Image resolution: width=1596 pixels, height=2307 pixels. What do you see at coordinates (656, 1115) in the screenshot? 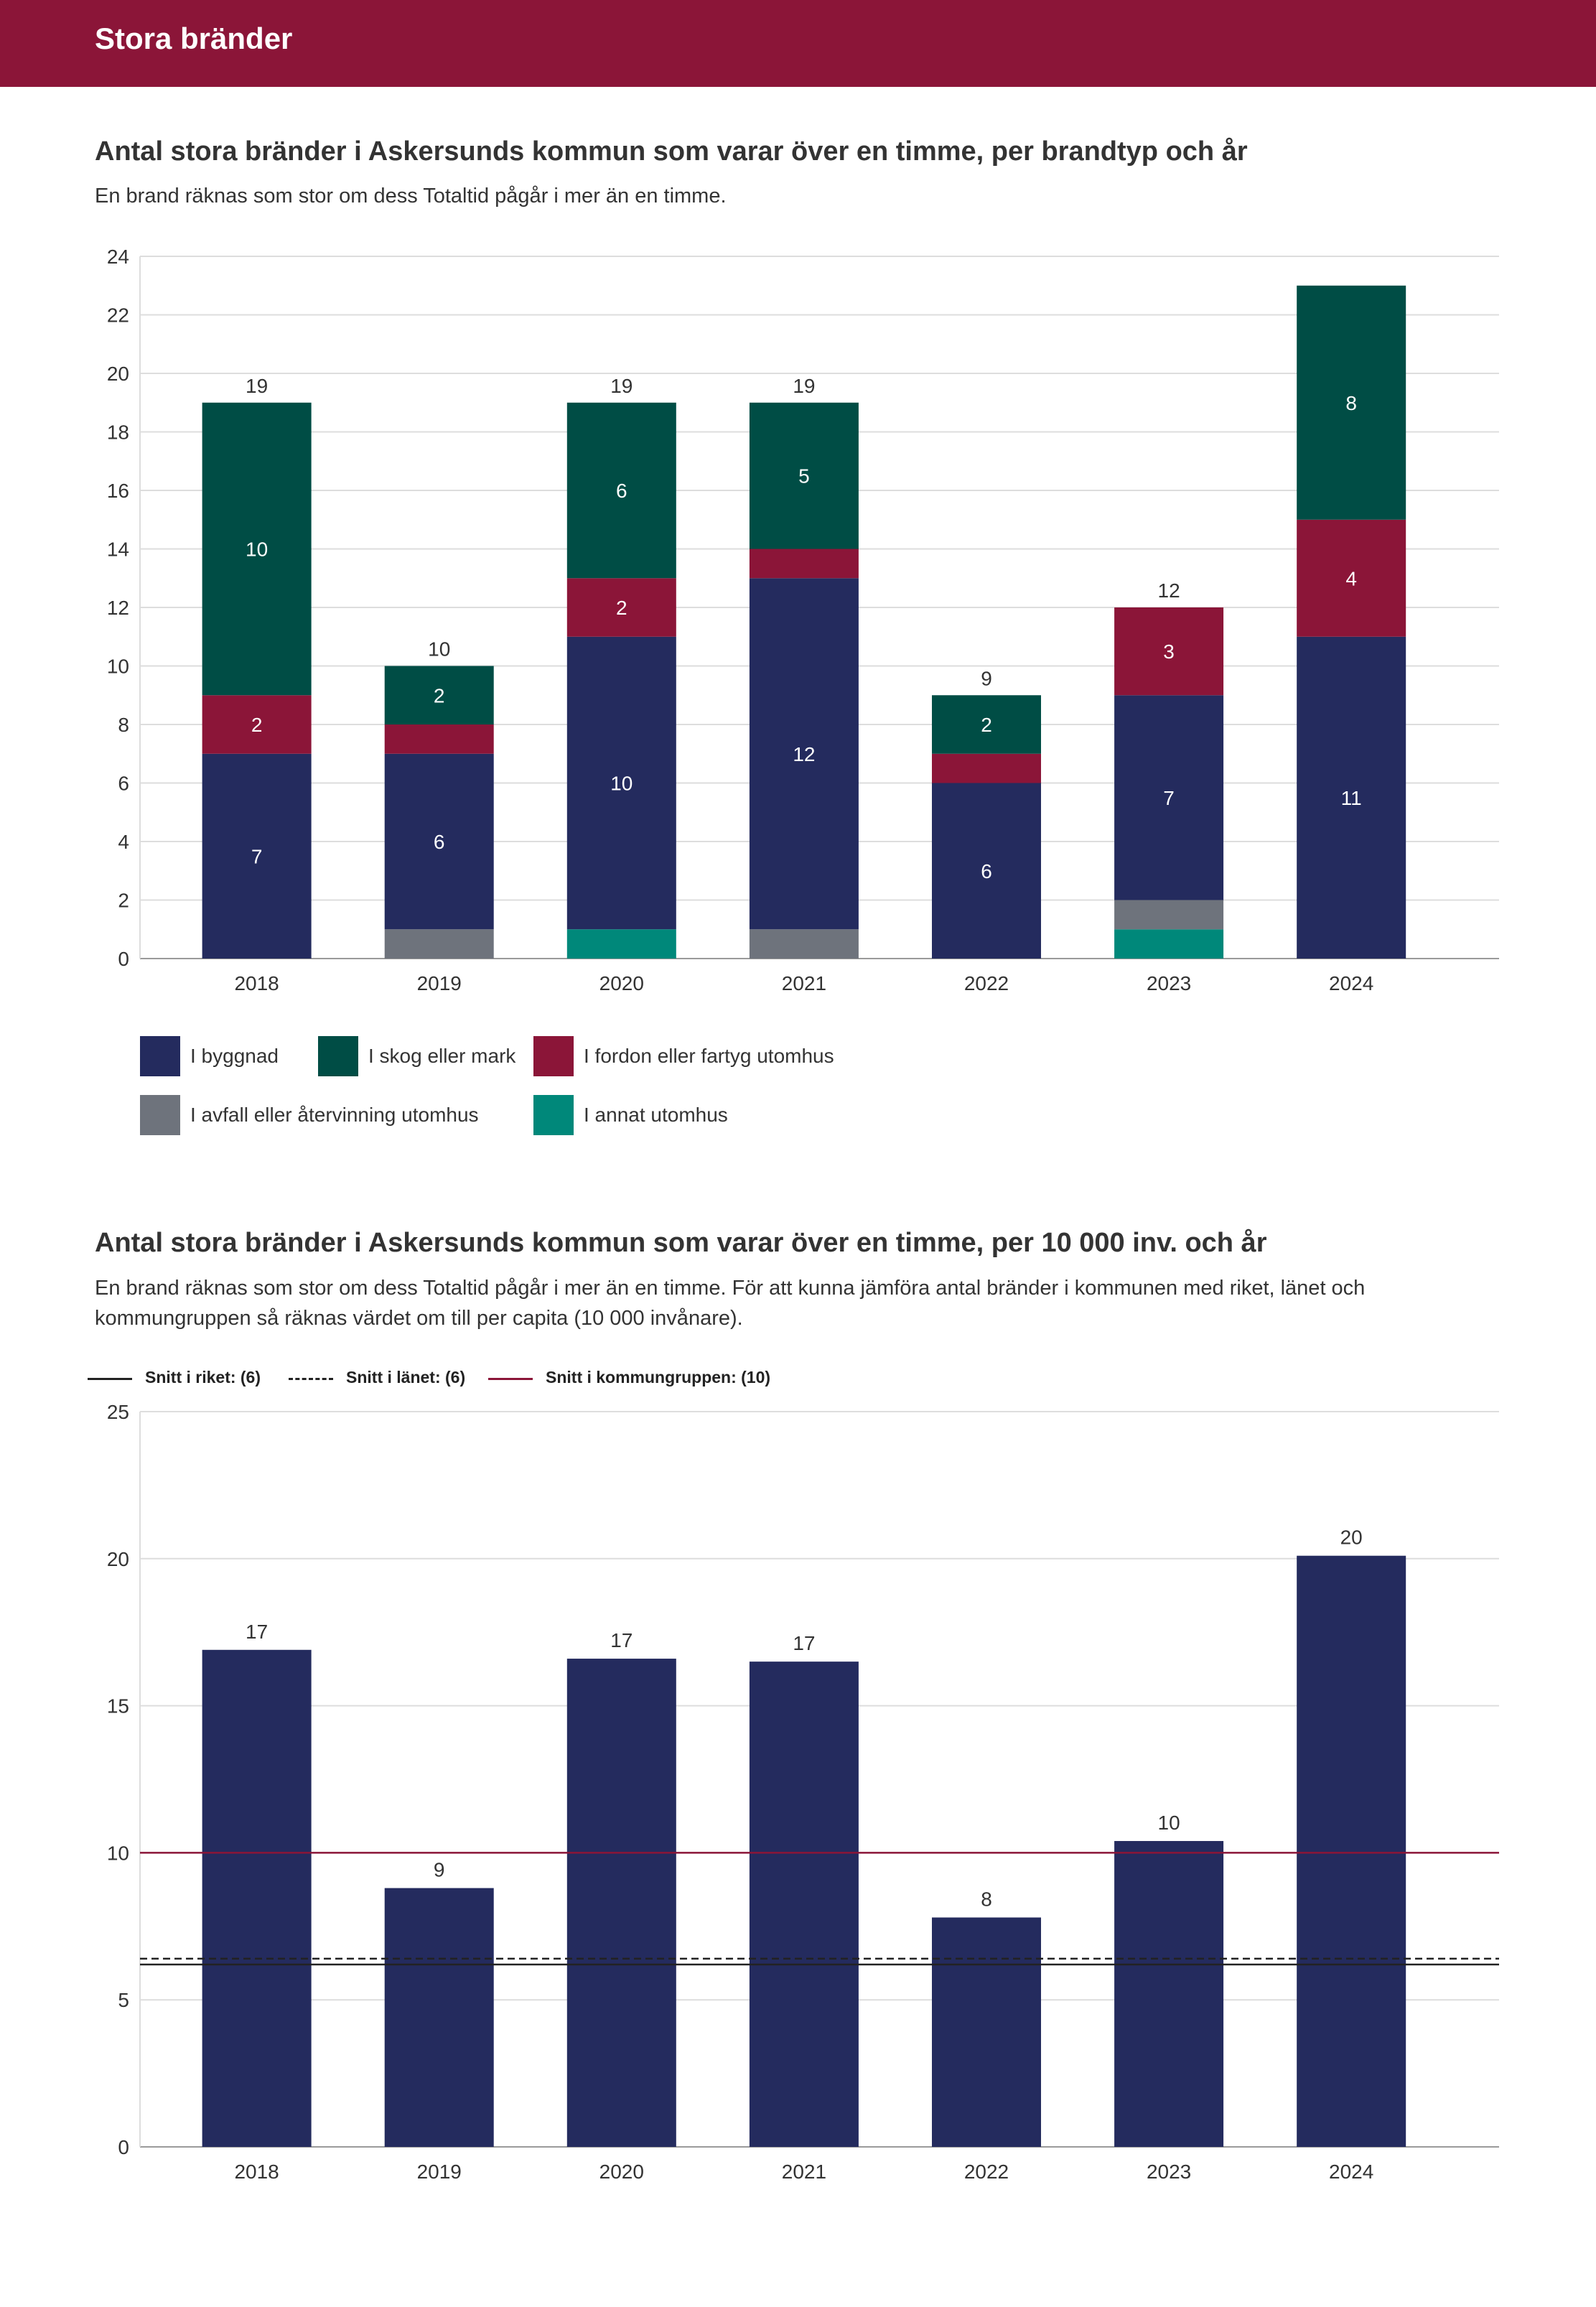
I see `legend-label: I annat utomhus` at bounding box center [656, 1115].